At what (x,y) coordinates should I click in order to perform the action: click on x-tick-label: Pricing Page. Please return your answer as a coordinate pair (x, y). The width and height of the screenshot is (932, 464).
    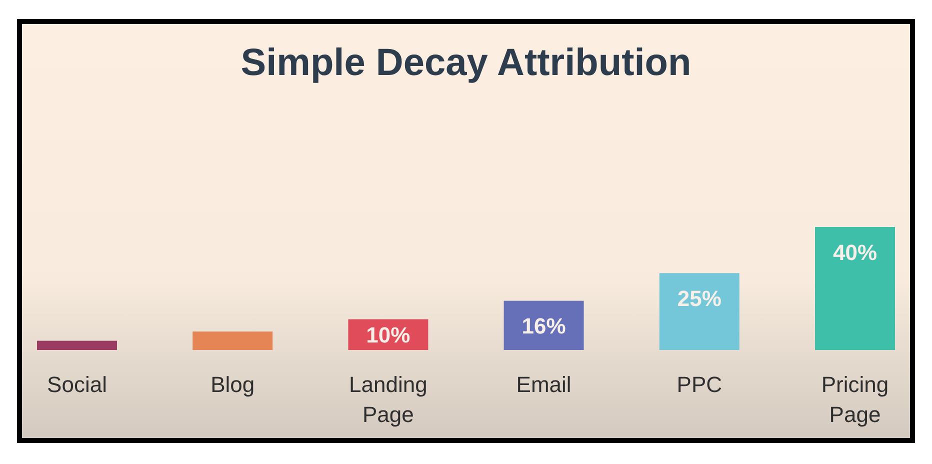
    Looking at the image, I should click on (855, 399).